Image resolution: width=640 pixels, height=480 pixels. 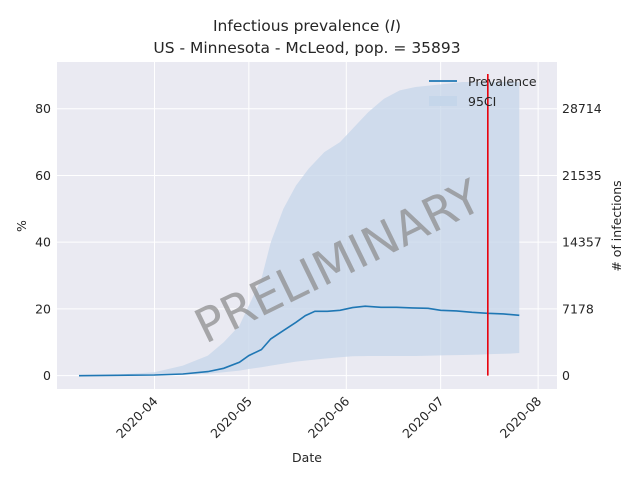 I want to click on legend-label-95ci: 95CI, so click(x=482, y=101).